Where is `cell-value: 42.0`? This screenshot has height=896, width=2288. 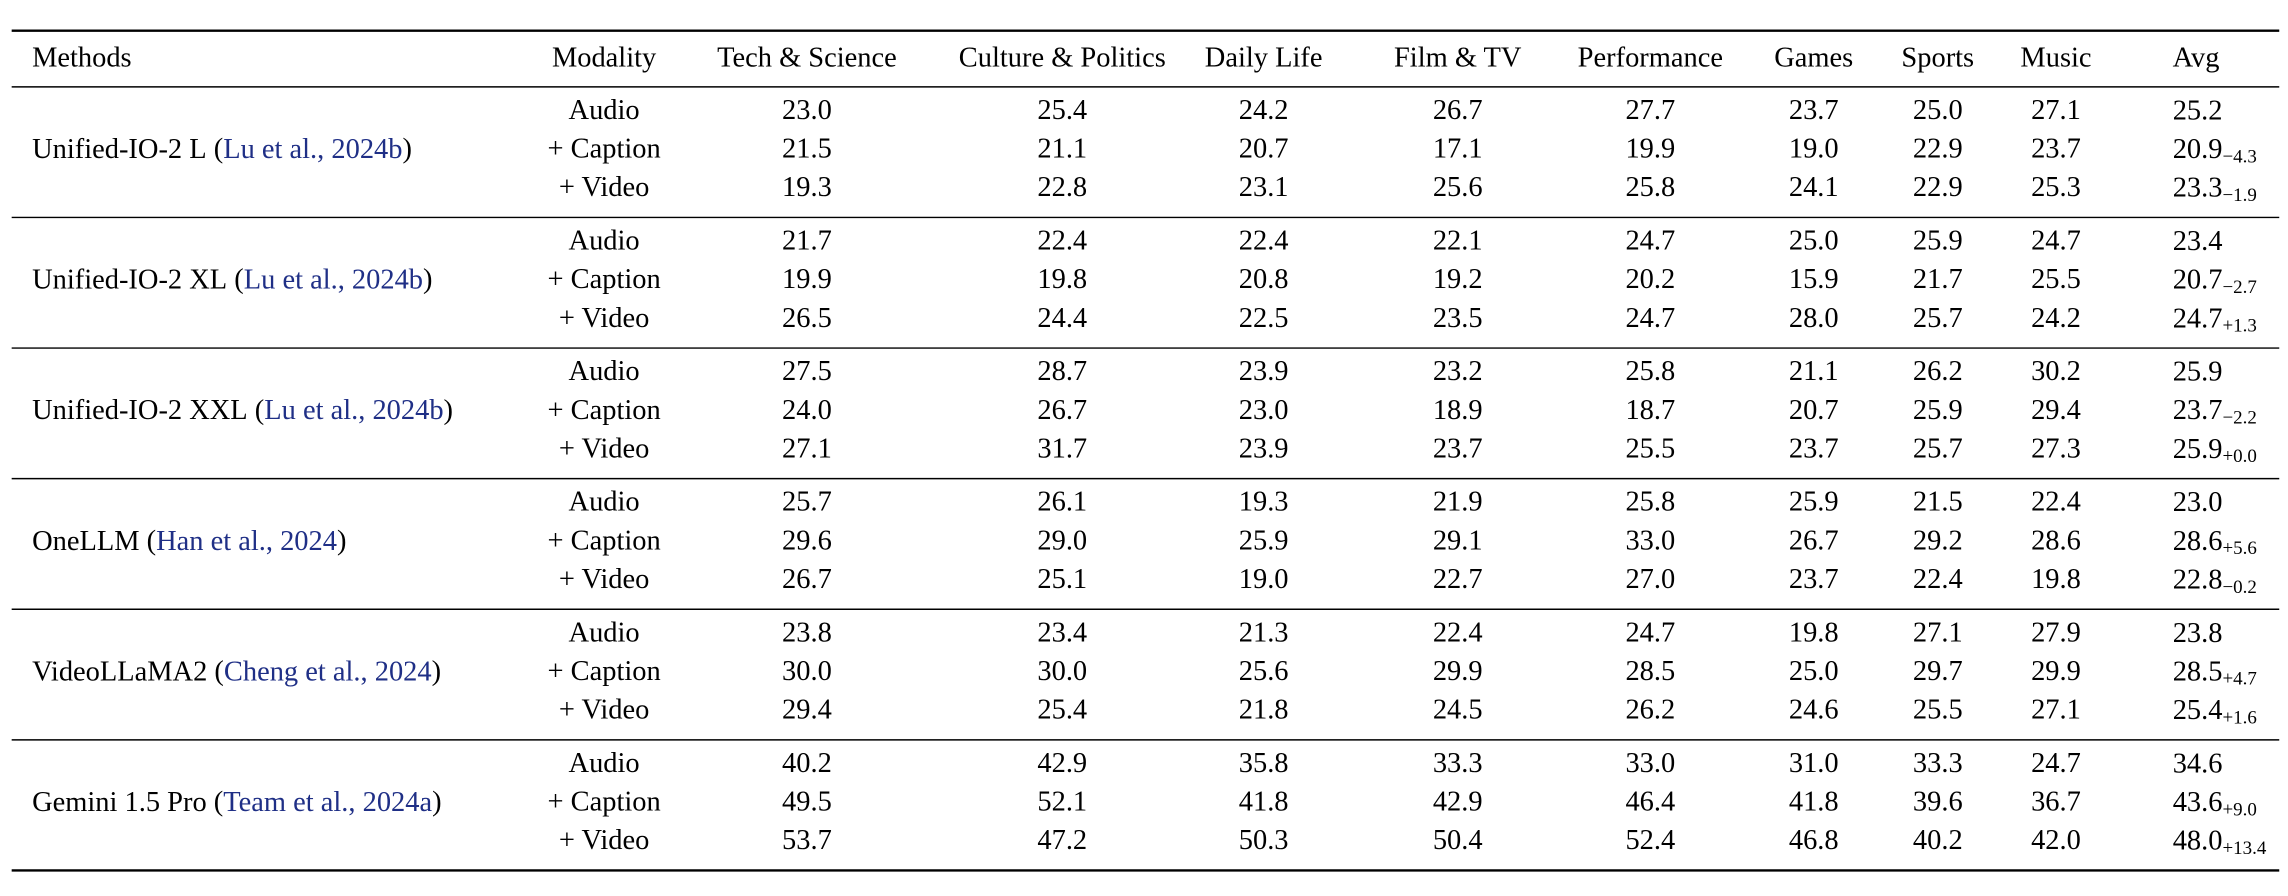
cell-value: 42.0 is located at coordinates (2056, 840).